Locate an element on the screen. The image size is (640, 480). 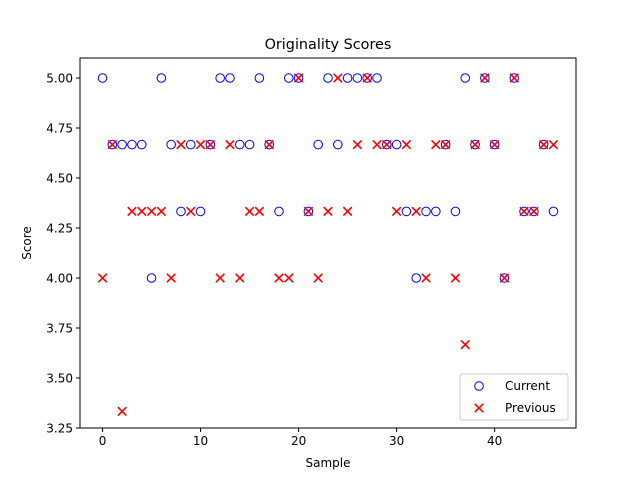
y-tick-label: 4.25 is located at coordinates (59, 228).